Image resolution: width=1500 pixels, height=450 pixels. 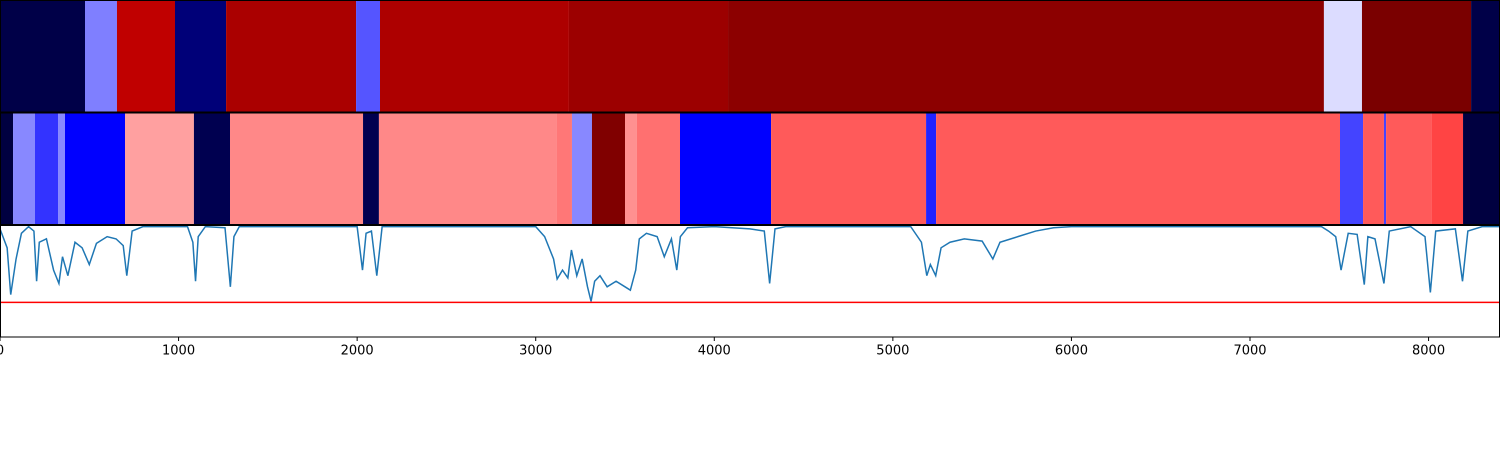 What do you see at coordinates (357, 351) in the screenshot?
I see `x-tick-label: 2000` at bounding box center [357, 351].